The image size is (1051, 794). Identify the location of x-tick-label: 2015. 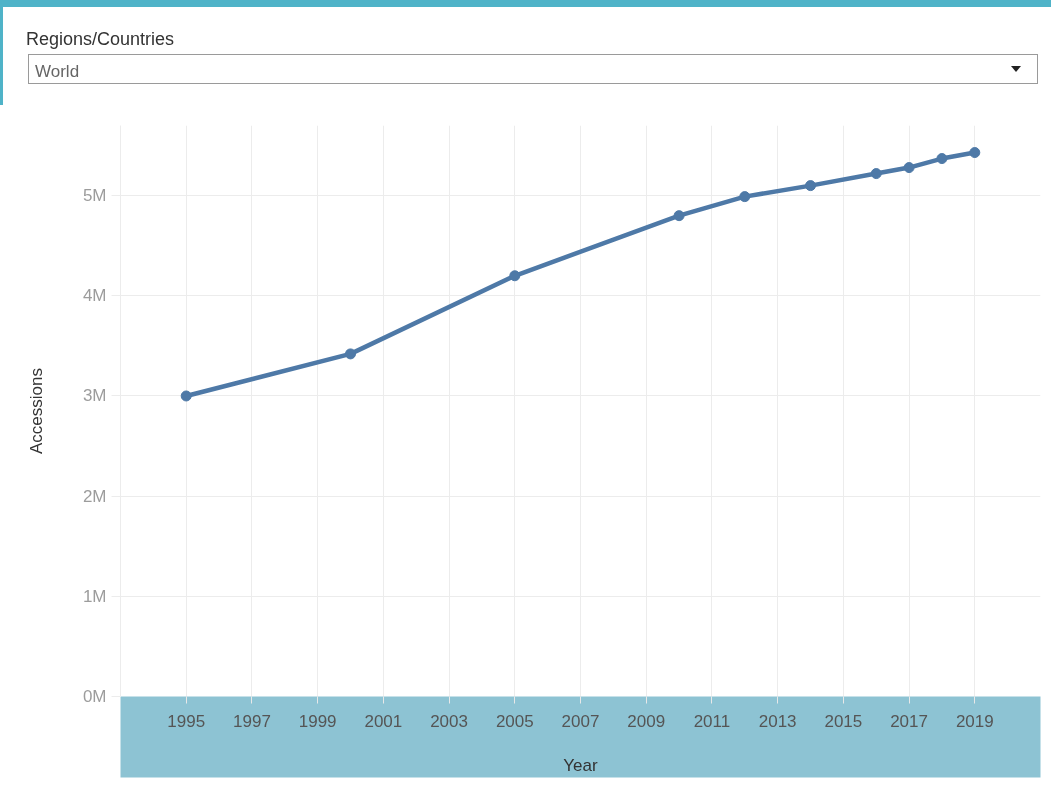
(843, 721).